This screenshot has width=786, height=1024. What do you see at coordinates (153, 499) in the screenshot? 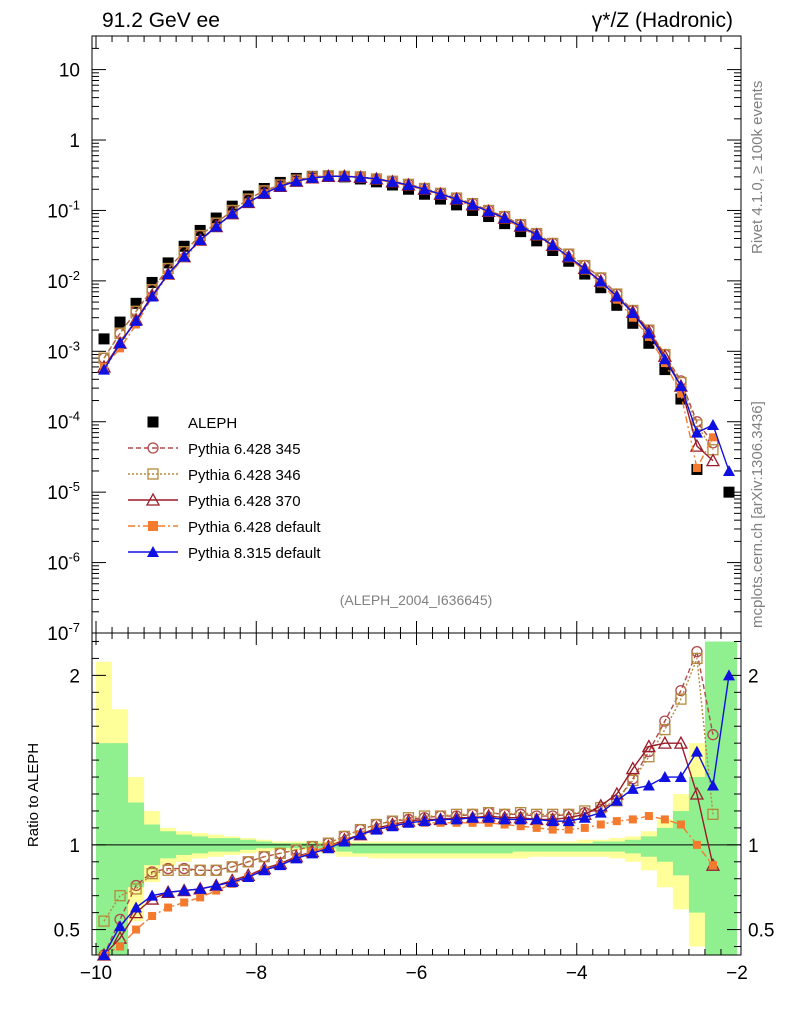
I see `legend-marker-p370` at bounding box center [153, 499].